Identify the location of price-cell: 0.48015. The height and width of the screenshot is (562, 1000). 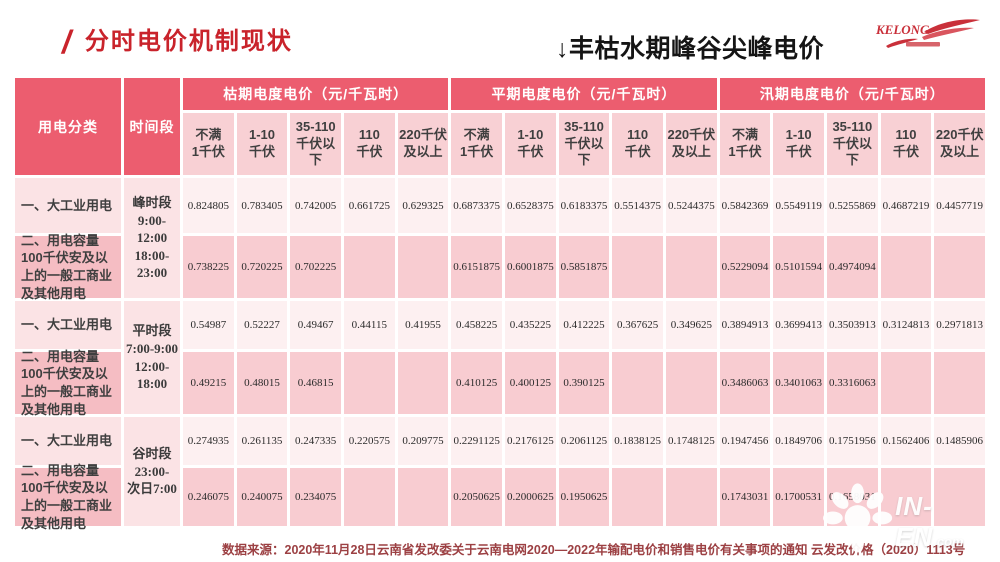
(262, 383).